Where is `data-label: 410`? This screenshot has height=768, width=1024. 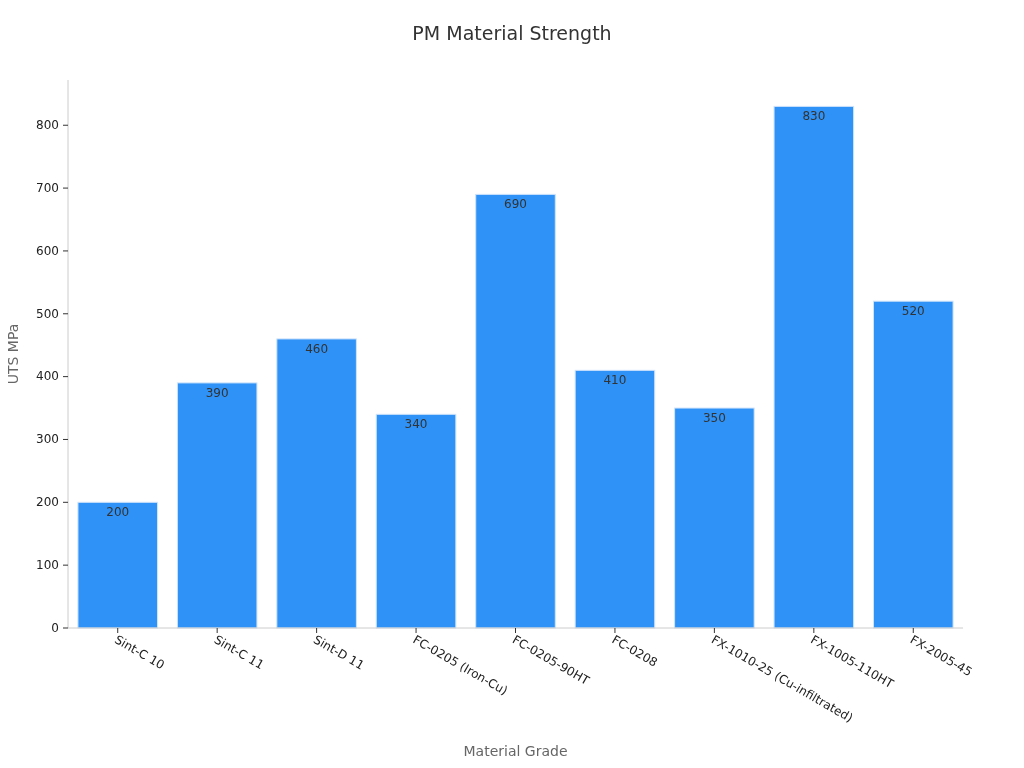
data-label: 410 is located at coordinates (615, 380).